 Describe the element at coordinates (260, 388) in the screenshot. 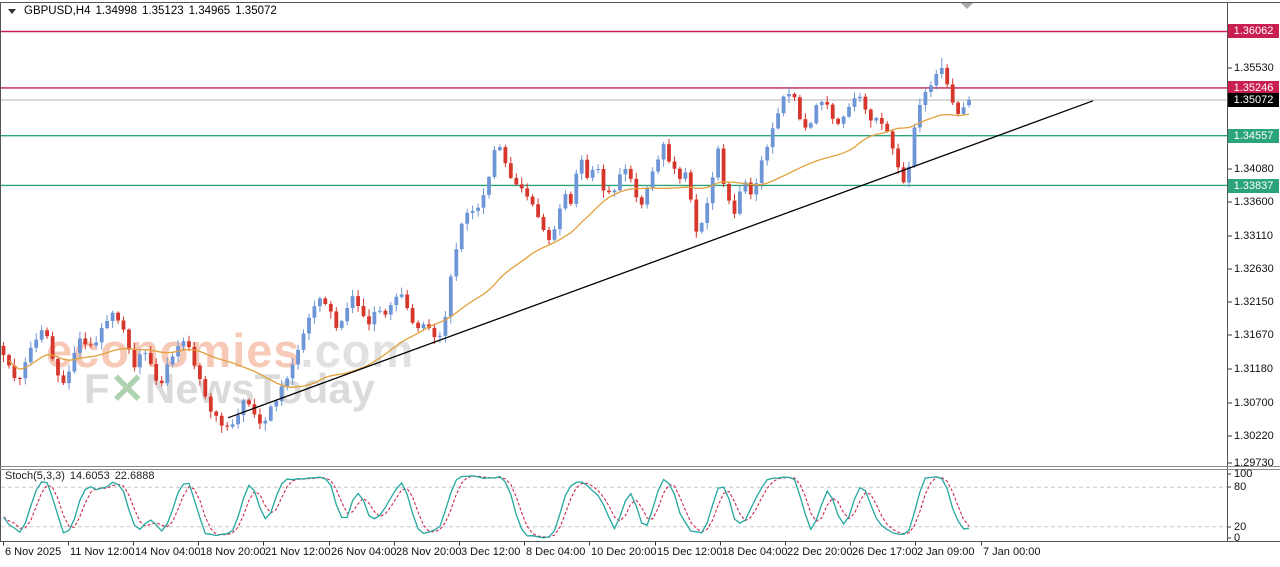

I see `watermark-tagline-rest: NewsToday` at that location.